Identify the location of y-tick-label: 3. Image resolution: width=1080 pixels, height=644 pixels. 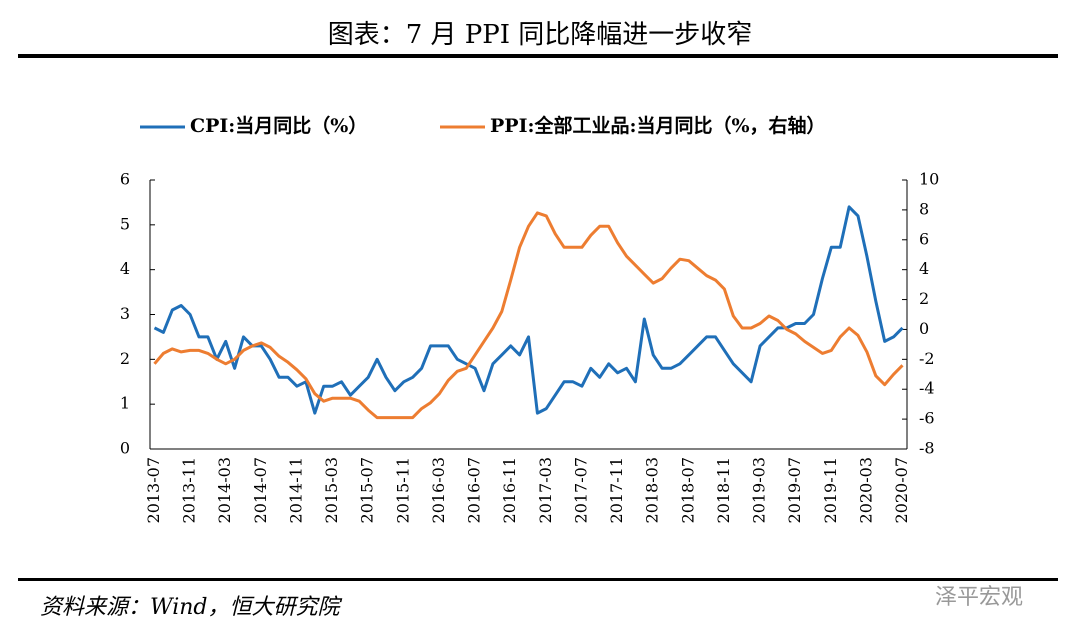
(125, 313).